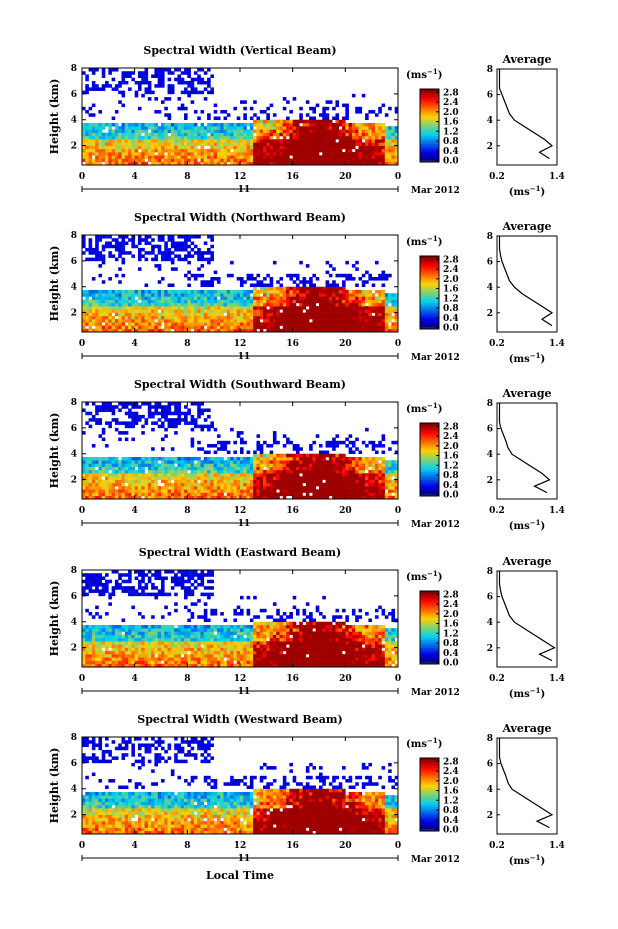  Describe the element at coordinates (429, 287) in the screenshot. I see `colorbar-swatch` at that location.